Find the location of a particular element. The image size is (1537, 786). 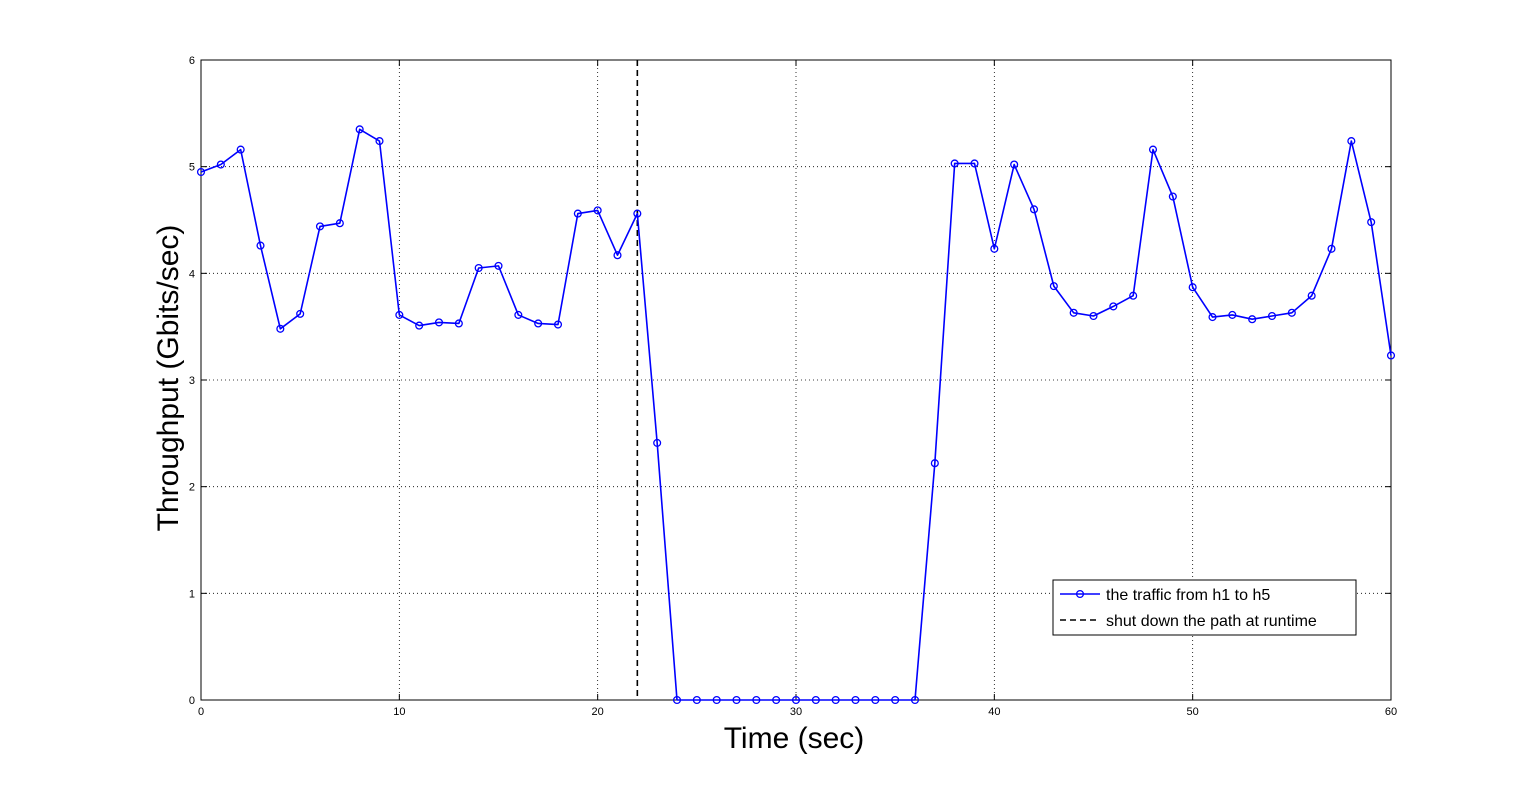

x-tick-label: 20 is located at coordinates (598, 712).